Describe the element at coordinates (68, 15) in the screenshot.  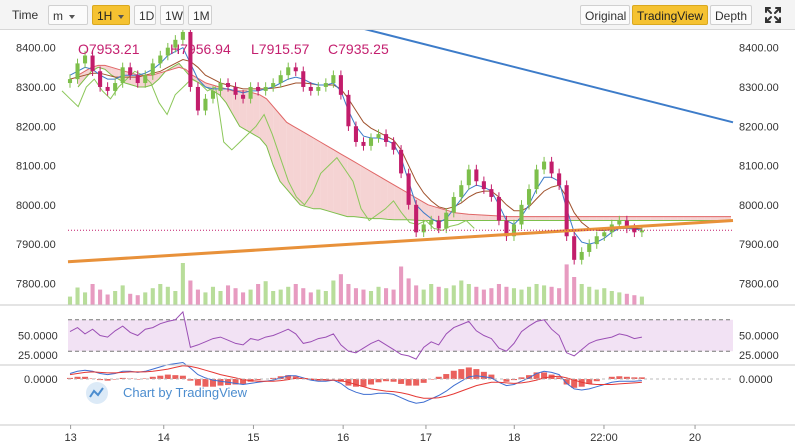
I see `chart-type-select: m` at that location.